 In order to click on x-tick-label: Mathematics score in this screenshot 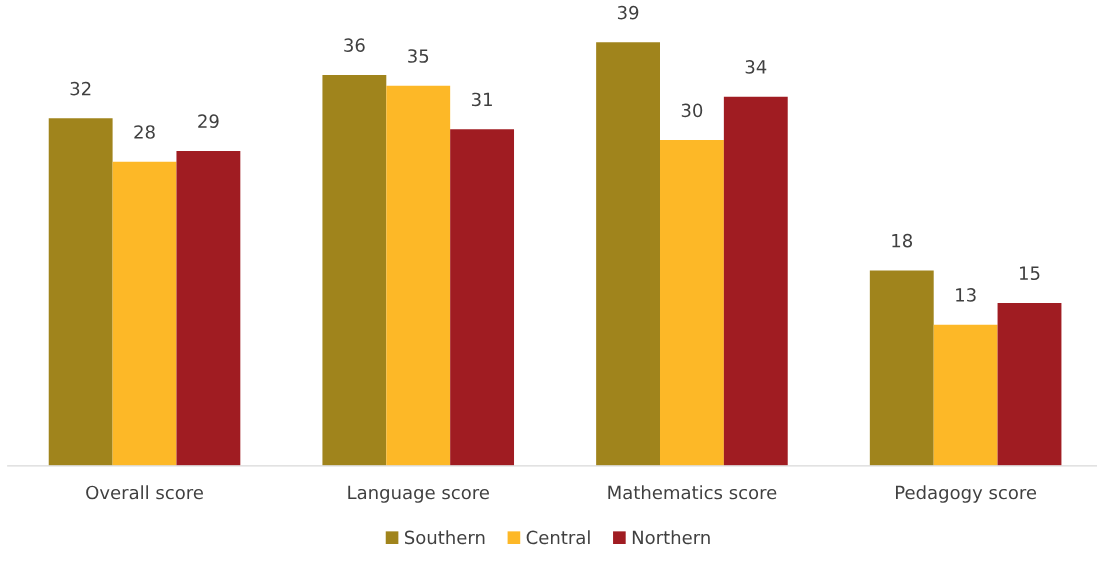, I will do `click(692, 492)`.